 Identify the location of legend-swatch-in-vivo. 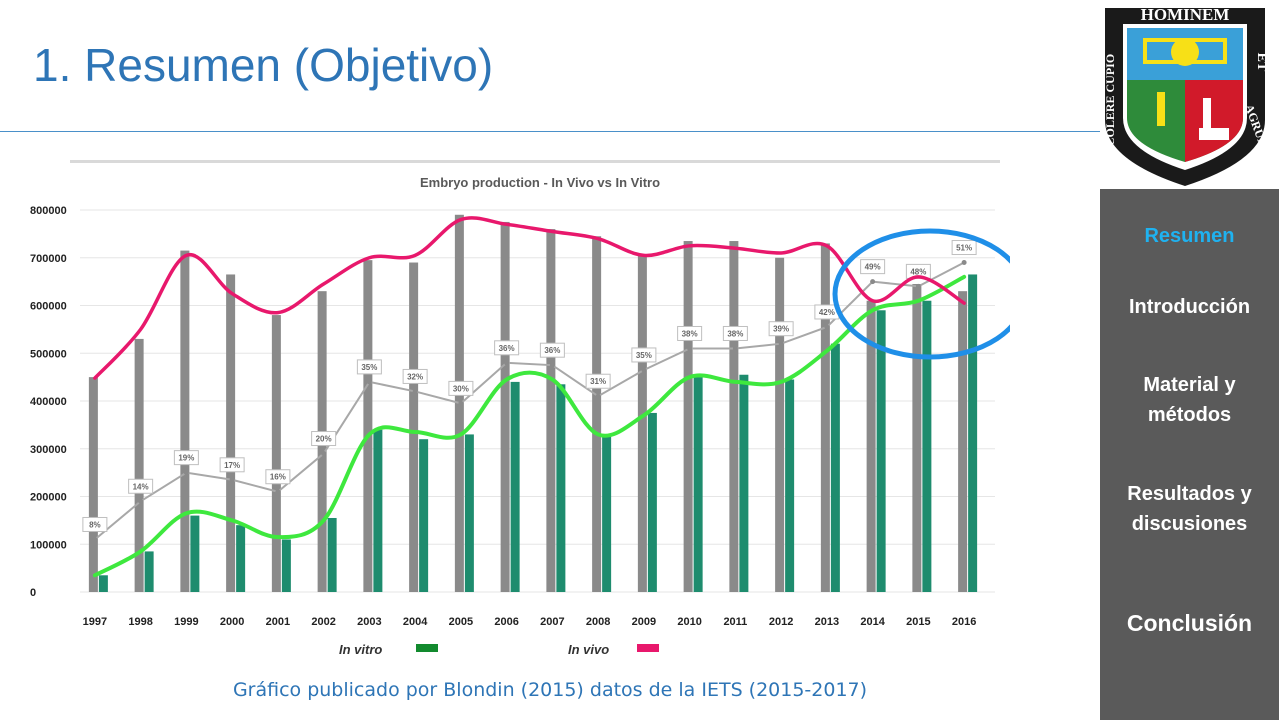
(648, 648).